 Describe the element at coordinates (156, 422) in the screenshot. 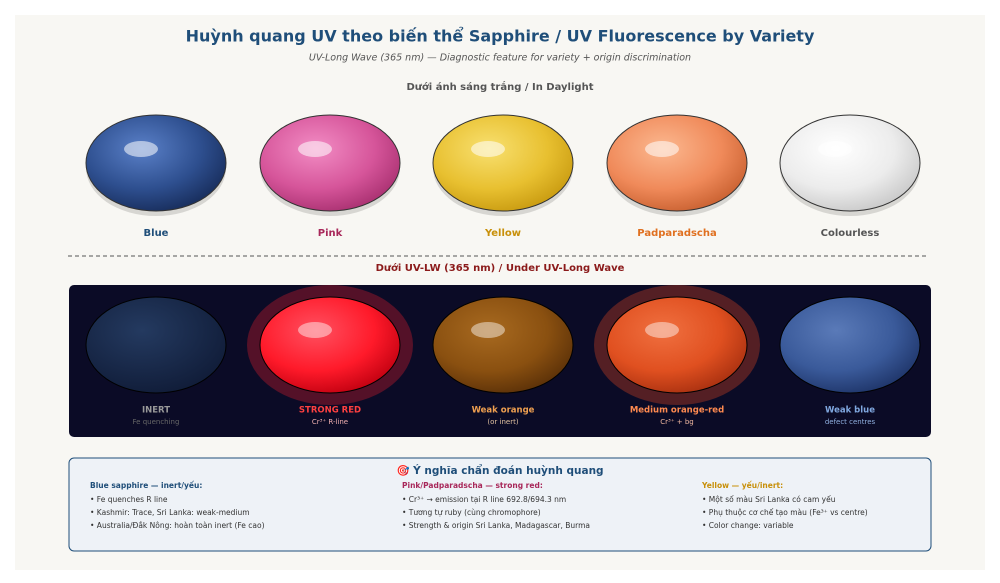

I see `gem-note: Fe quenching` at that location.